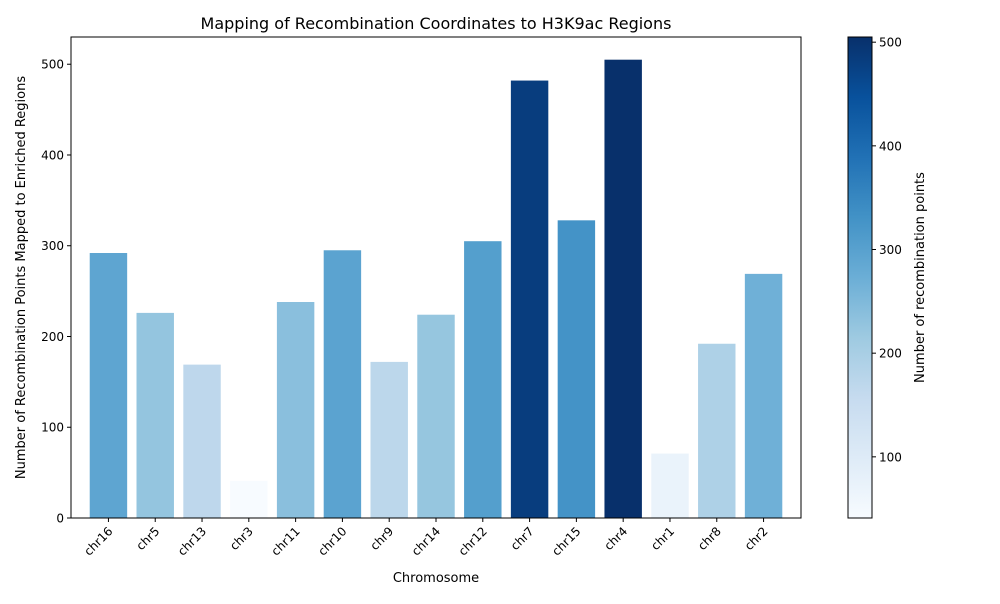 This screenshot has height=604, width=1000. What do you see at coordinates (529, 299) in the screenshot?
I see `bar-chr7` at bounding box center [529, 299].